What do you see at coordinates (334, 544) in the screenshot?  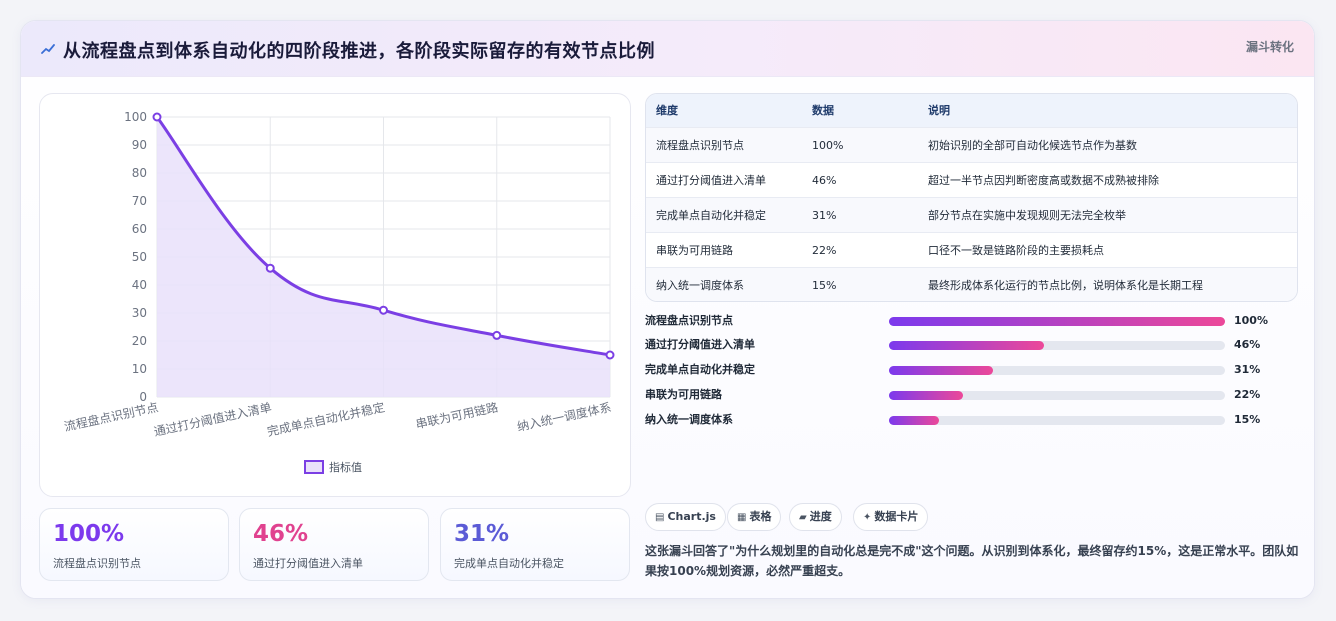 I see `kpi-card: 46% 通过打分阈值进入清单` at bounding box center [334, 544].